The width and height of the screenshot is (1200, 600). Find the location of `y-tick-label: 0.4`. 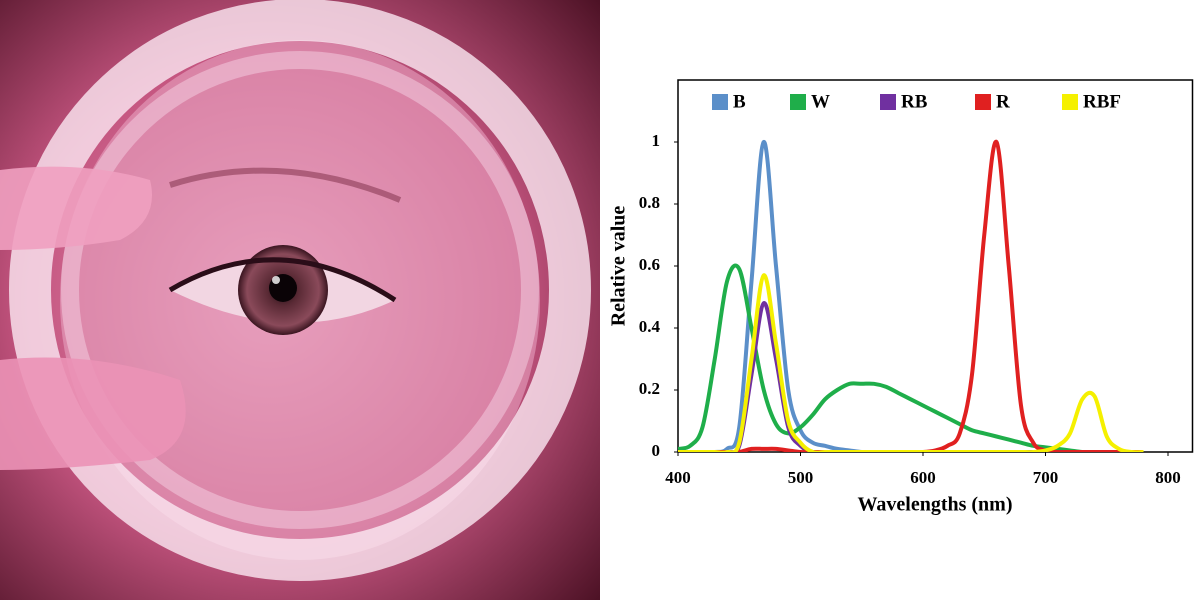

y-tick-label: 0.4 is located at coordinates (650, 326).